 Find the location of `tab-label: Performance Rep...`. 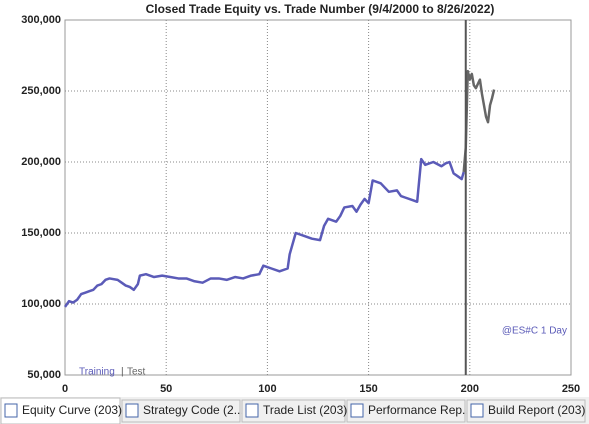

tab-label: Performance Rep... is located at coordinates (420, 410).